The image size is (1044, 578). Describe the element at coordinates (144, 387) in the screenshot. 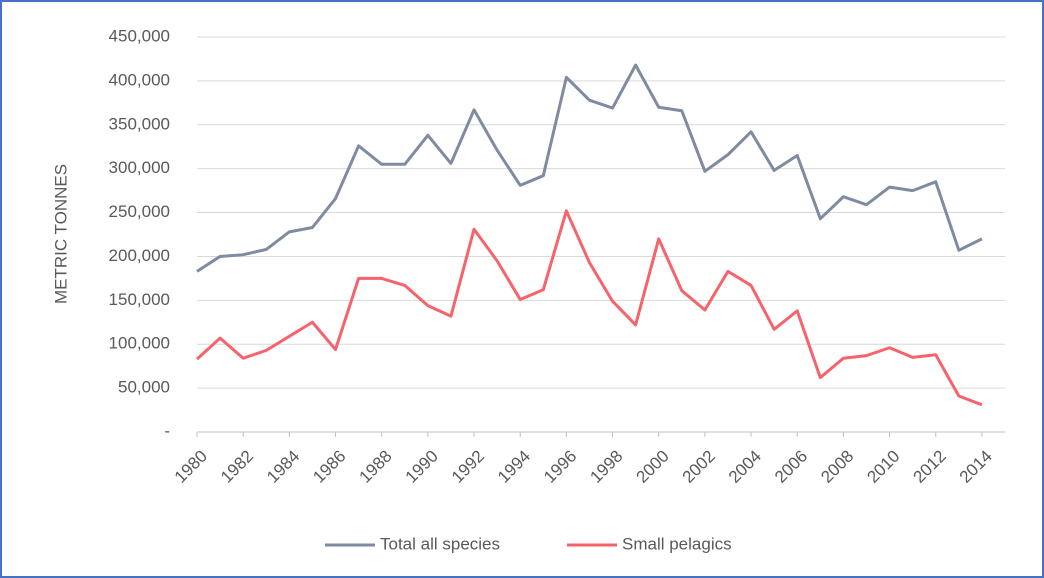

I see `y-tick-label: 50,000` at that location.